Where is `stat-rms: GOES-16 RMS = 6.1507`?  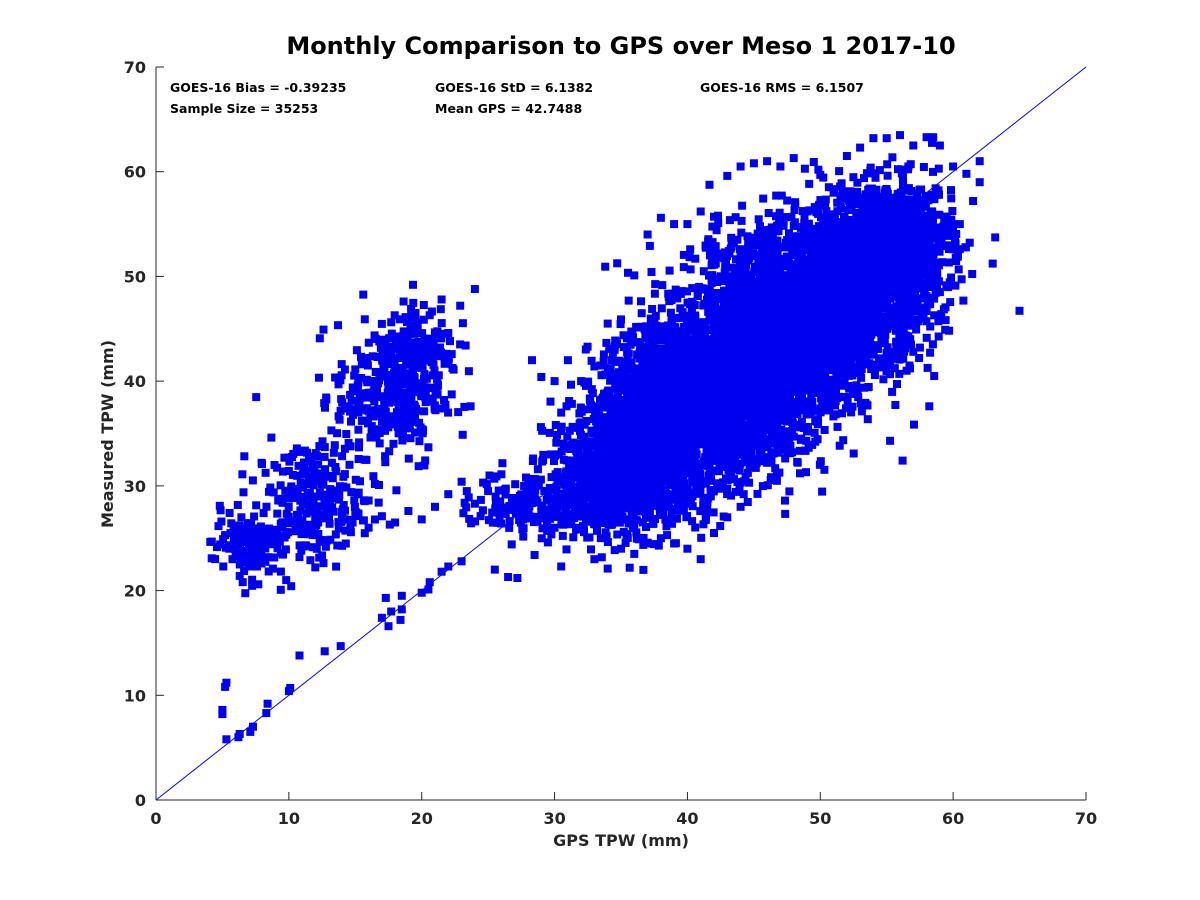 stat-rms: GOES-16 RMS = 6.1507 is located at coordinates (782, 87).